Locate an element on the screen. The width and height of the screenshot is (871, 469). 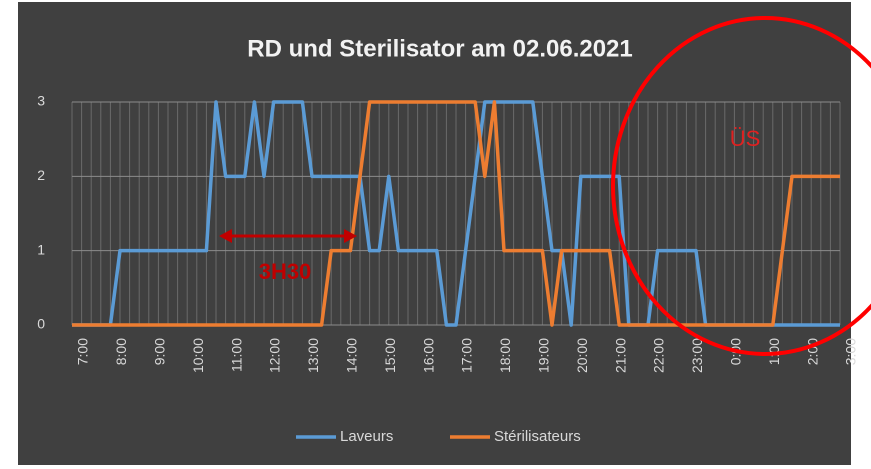
x-tick-label: 11:00 is located at coordinates (236, 355).